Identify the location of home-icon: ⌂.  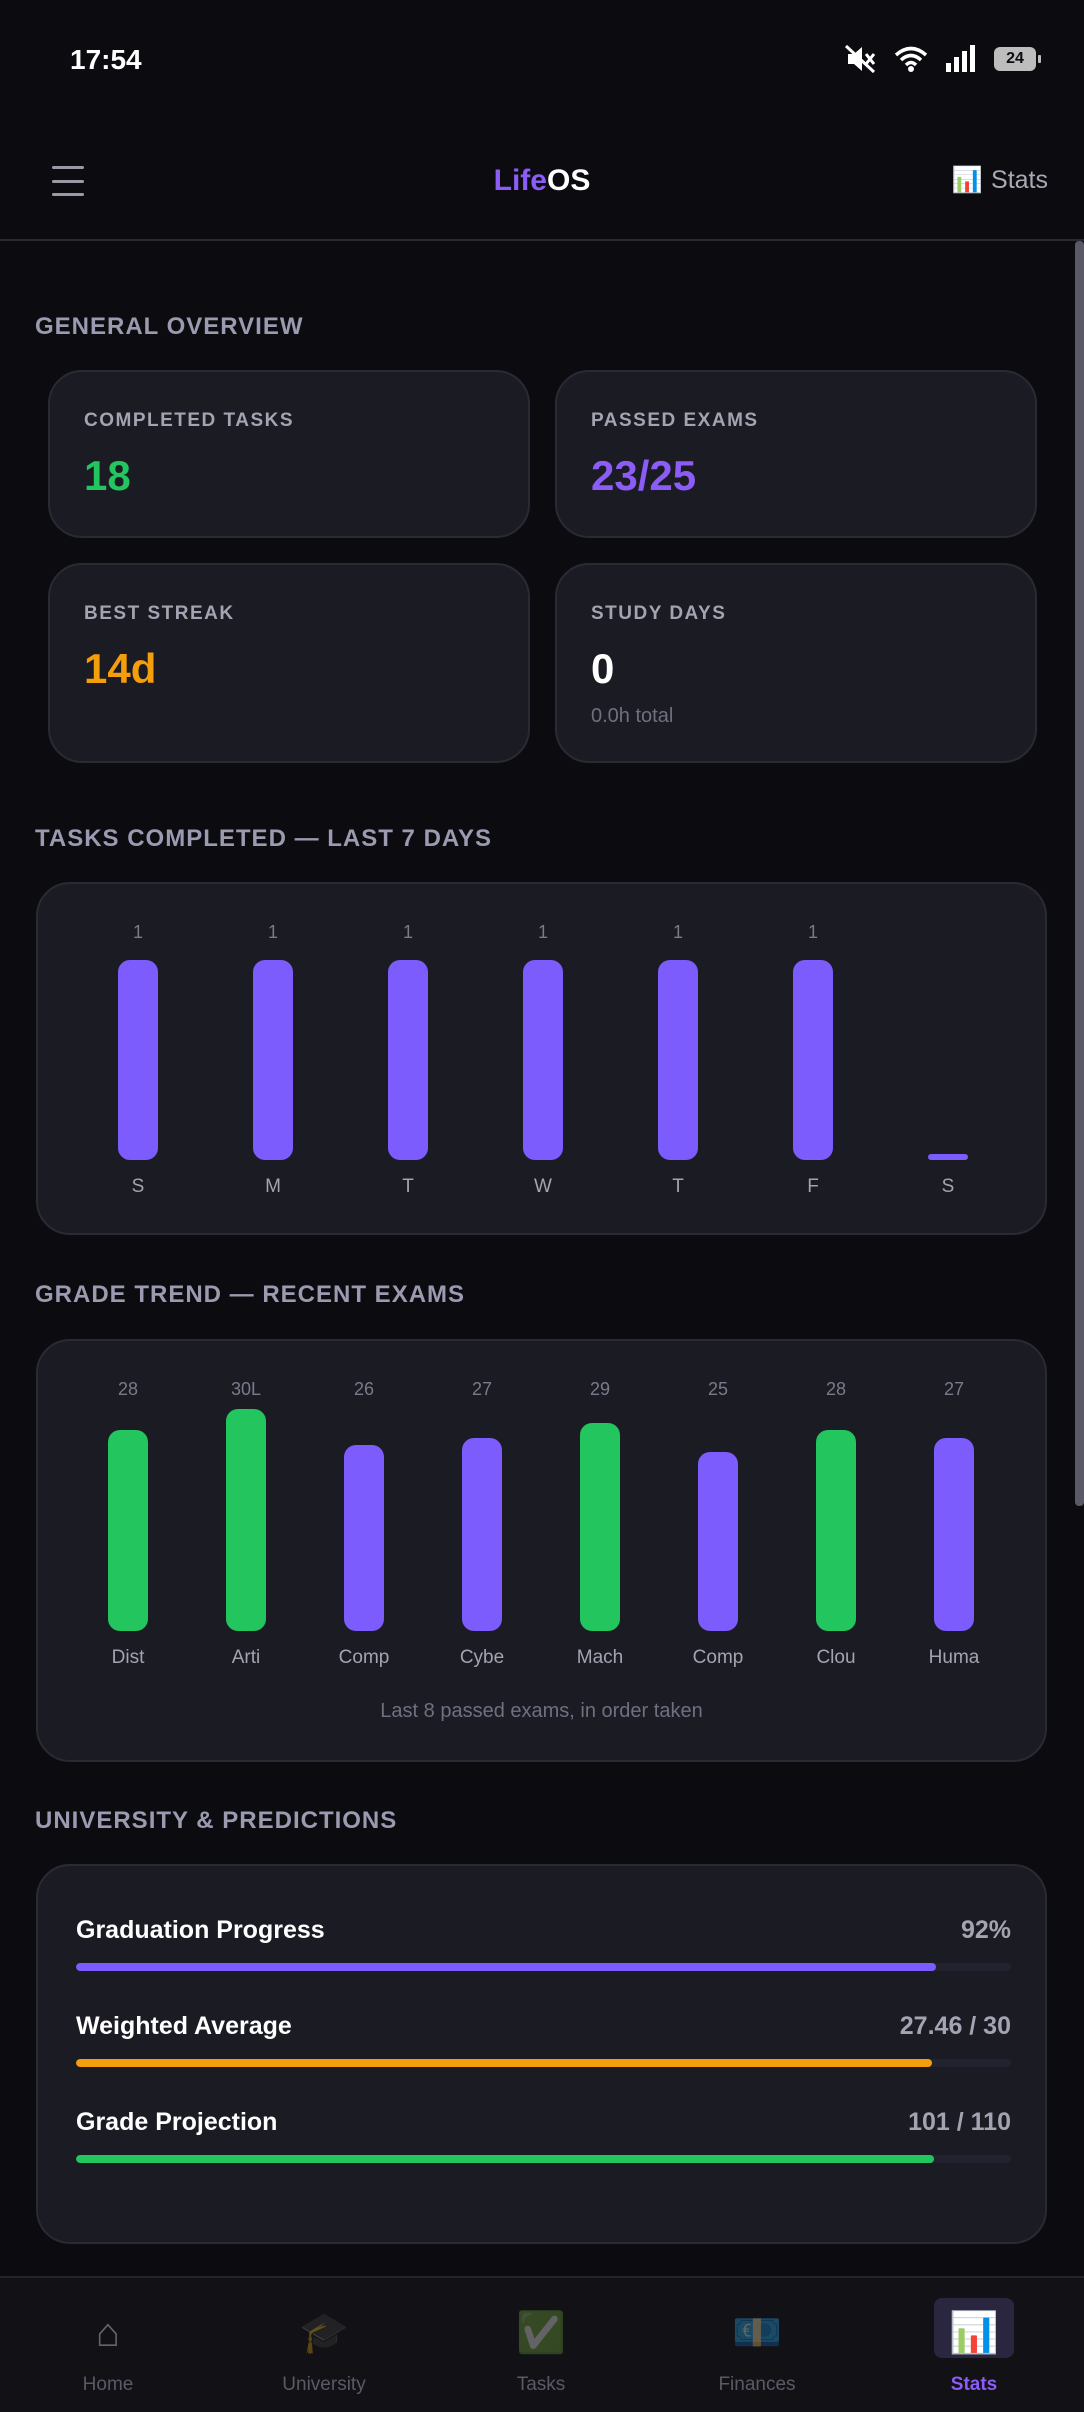
(108, 2333).